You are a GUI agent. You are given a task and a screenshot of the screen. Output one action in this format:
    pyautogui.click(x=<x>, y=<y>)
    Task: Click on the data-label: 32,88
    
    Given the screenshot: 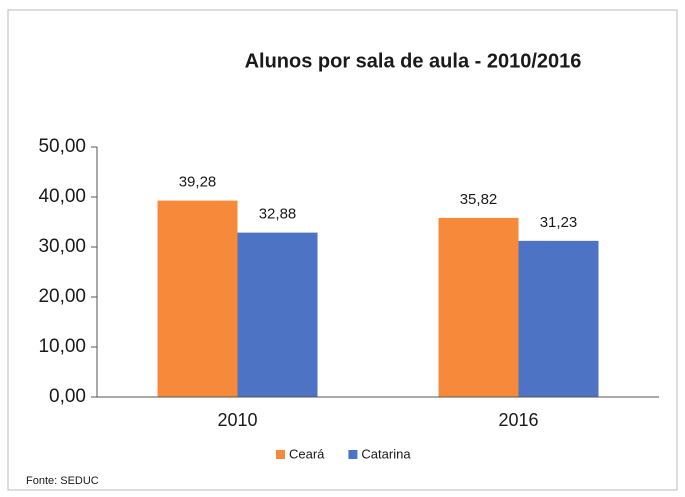 What is the action you would take?
    pyautogui.click(x=278, y=214)
    